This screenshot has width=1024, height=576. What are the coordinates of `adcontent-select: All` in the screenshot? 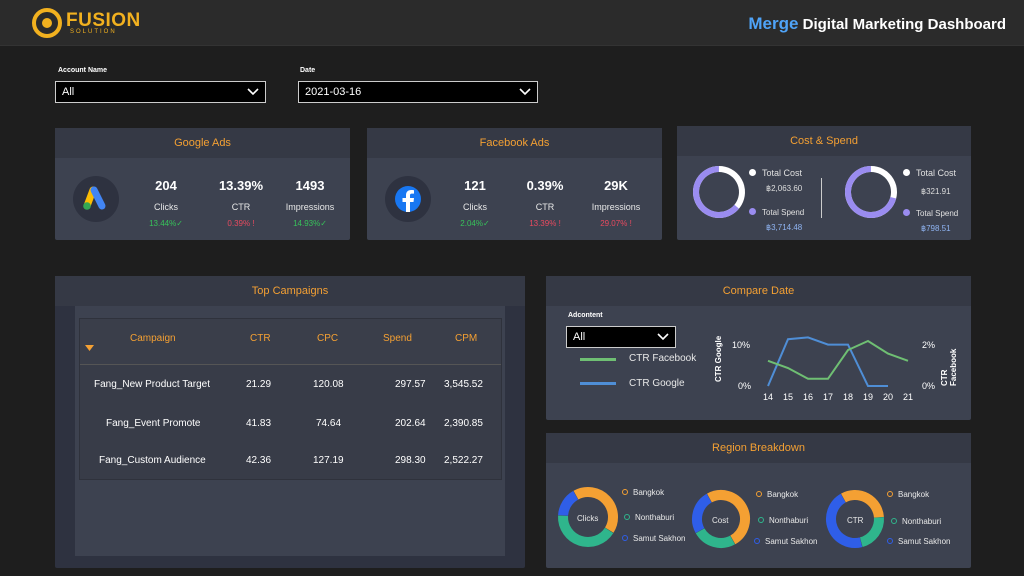 It's located at (621, 337).